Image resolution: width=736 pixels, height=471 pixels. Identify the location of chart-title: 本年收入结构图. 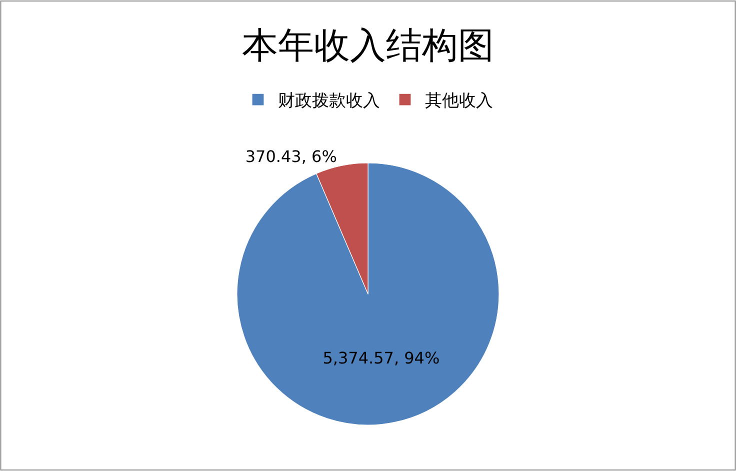
(368, 46).